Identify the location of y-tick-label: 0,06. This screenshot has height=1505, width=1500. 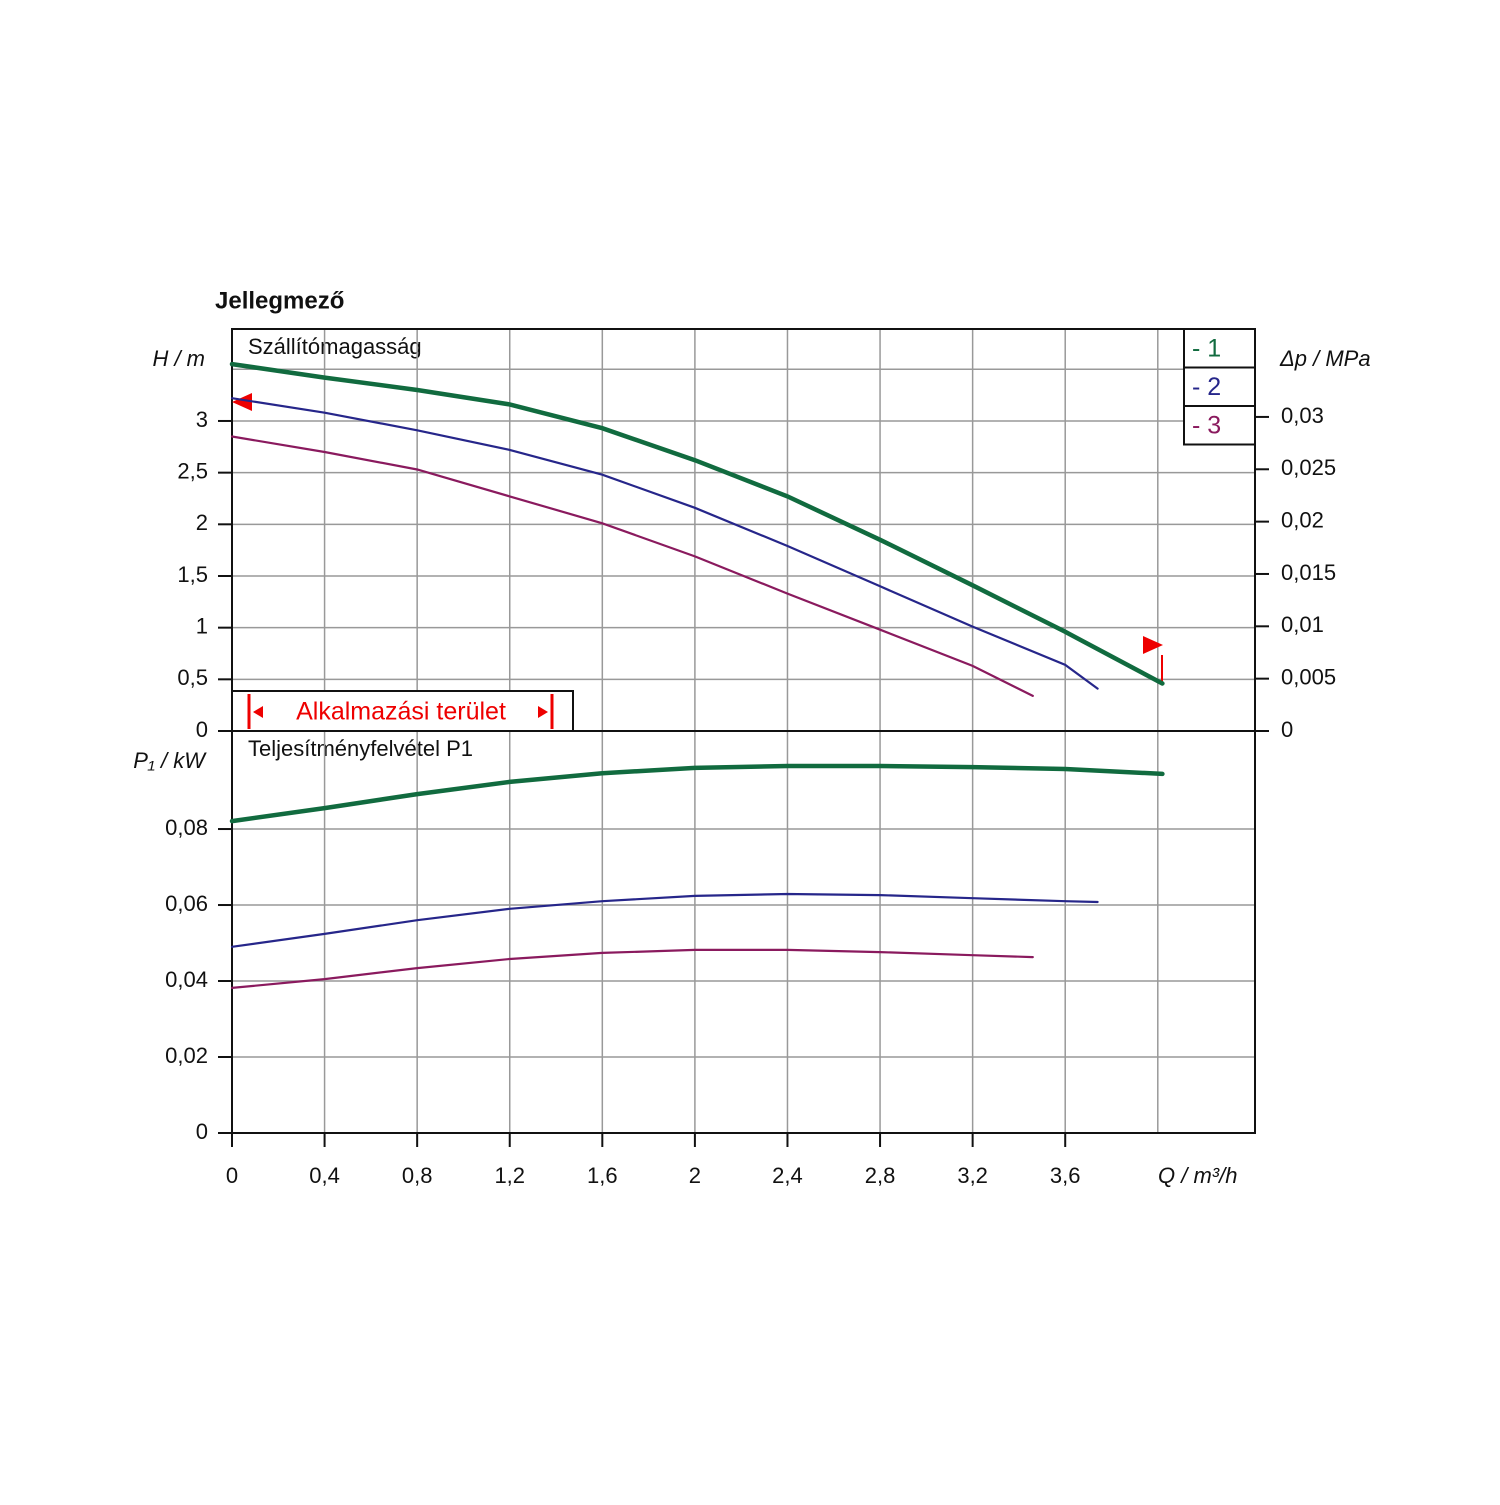
(186, 903).